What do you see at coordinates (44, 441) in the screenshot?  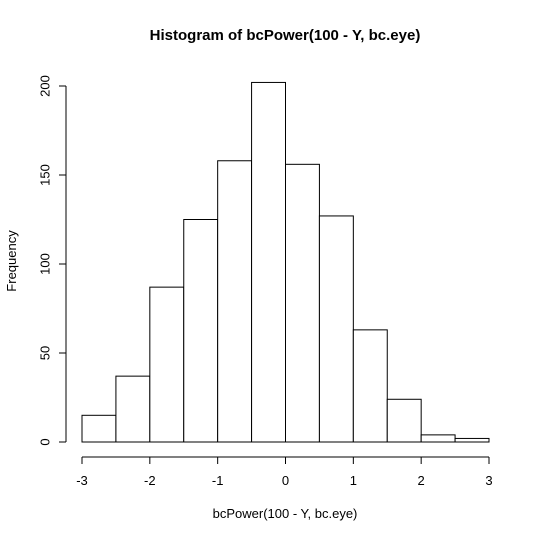 I see `y-tick-label-0: 0` at bounding box center [44, 441].